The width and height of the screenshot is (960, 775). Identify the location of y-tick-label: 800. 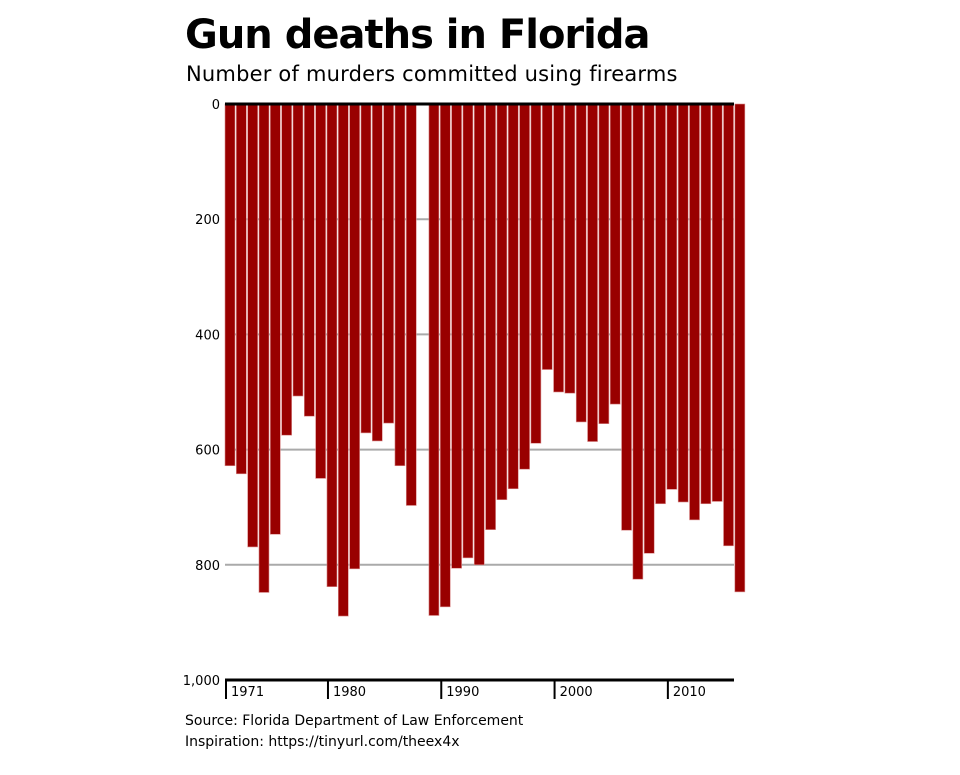
(207, 566).